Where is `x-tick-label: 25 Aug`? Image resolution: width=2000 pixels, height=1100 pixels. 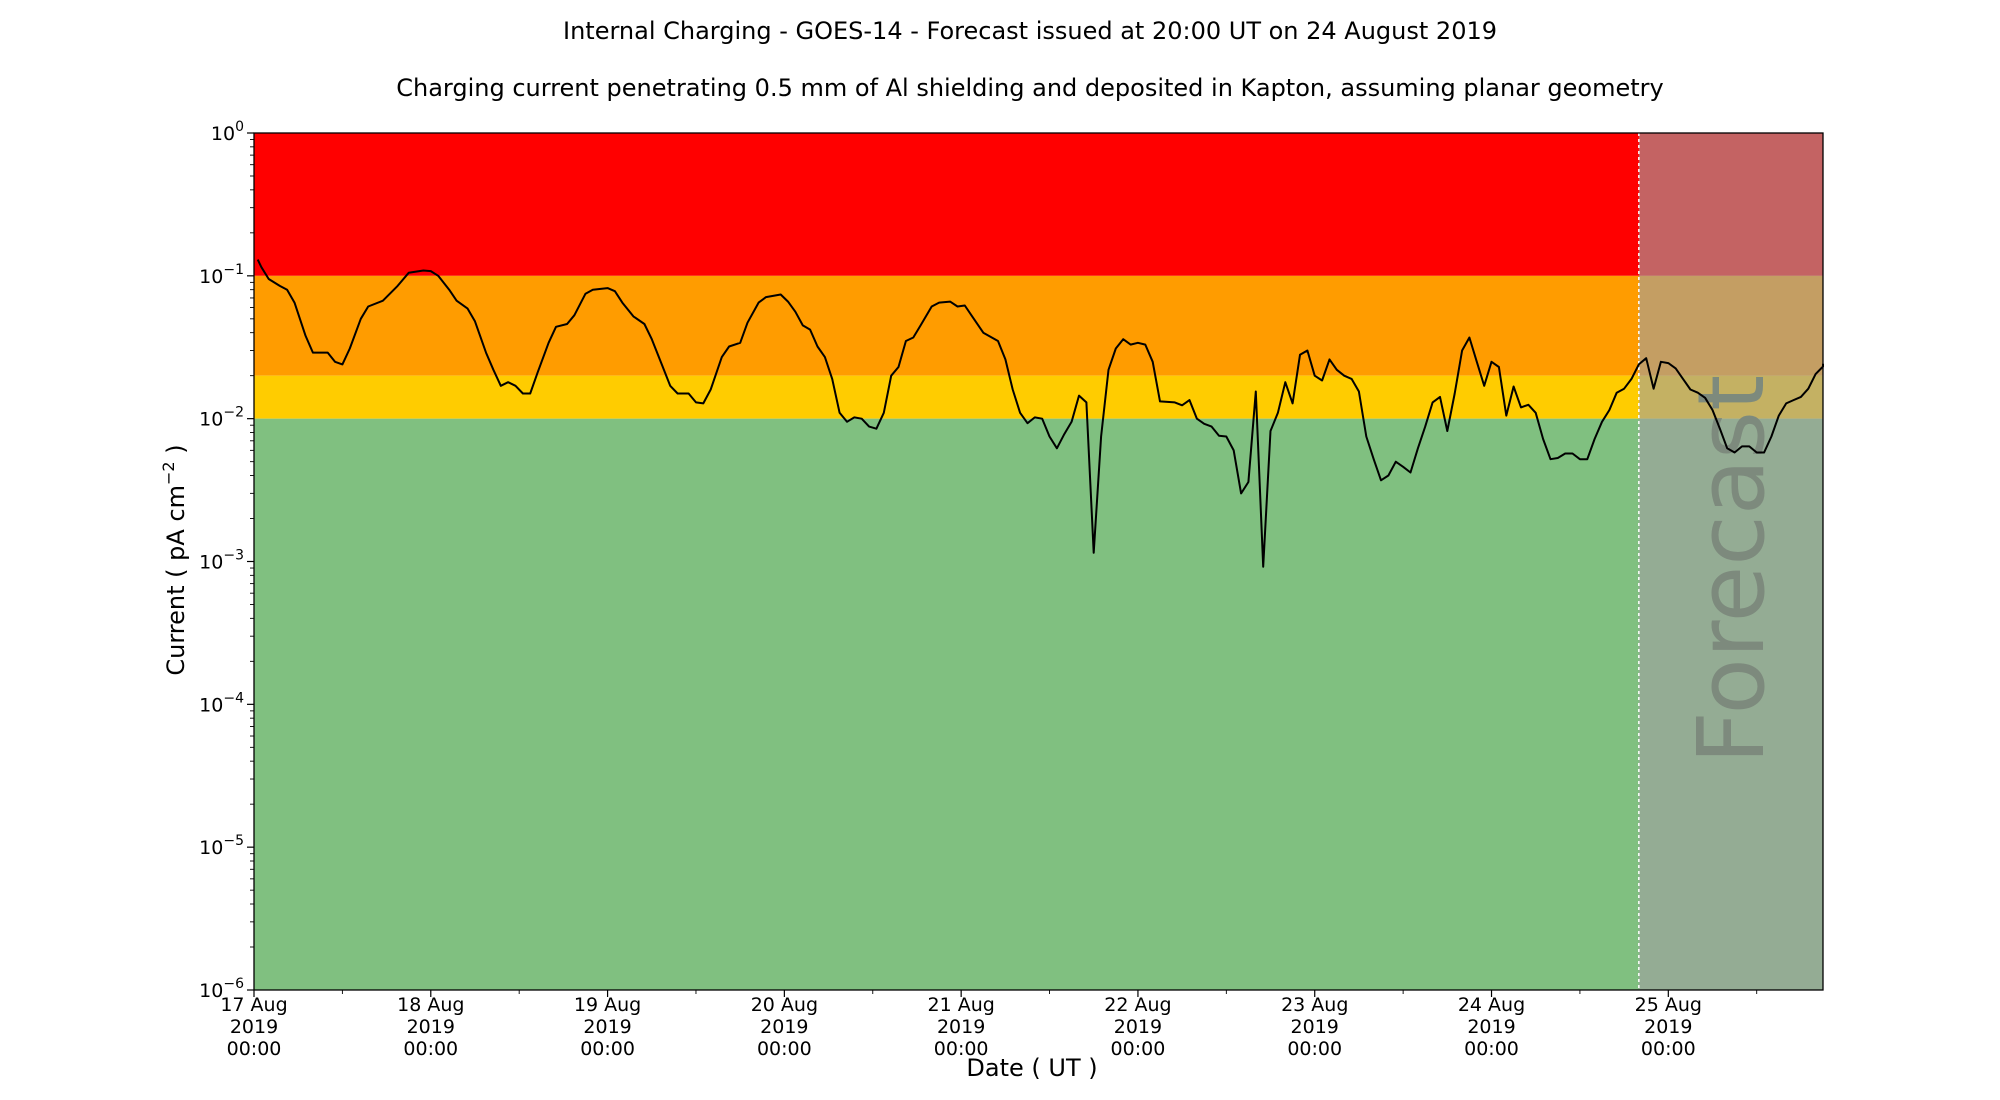
x-tick-label: 25 Aug is located at coordinates (1668, 1005).